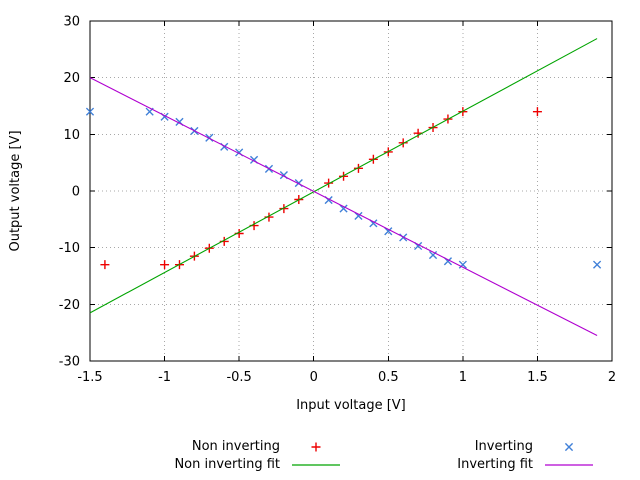 Image resolution: width=640 pixels, height=480 pixels. What do you see at coordinates (314, 377) in the screenshot?
I see `x-tick-label: 0` at bounding box center [314, 377].